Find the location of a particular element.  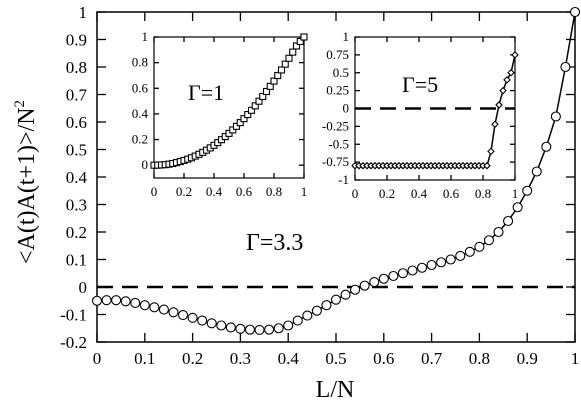

x-axis-title: L/N is located at coordinates (335, 389).